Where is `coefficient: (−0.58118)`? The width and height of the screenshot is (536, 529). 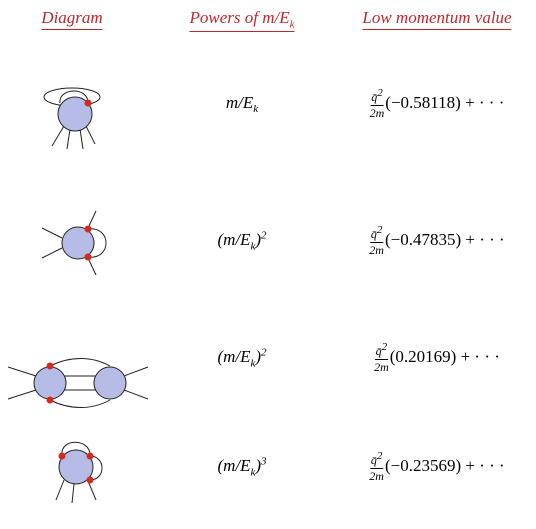 coefficient: (−0.58118) is located at coordinates (423, 102).